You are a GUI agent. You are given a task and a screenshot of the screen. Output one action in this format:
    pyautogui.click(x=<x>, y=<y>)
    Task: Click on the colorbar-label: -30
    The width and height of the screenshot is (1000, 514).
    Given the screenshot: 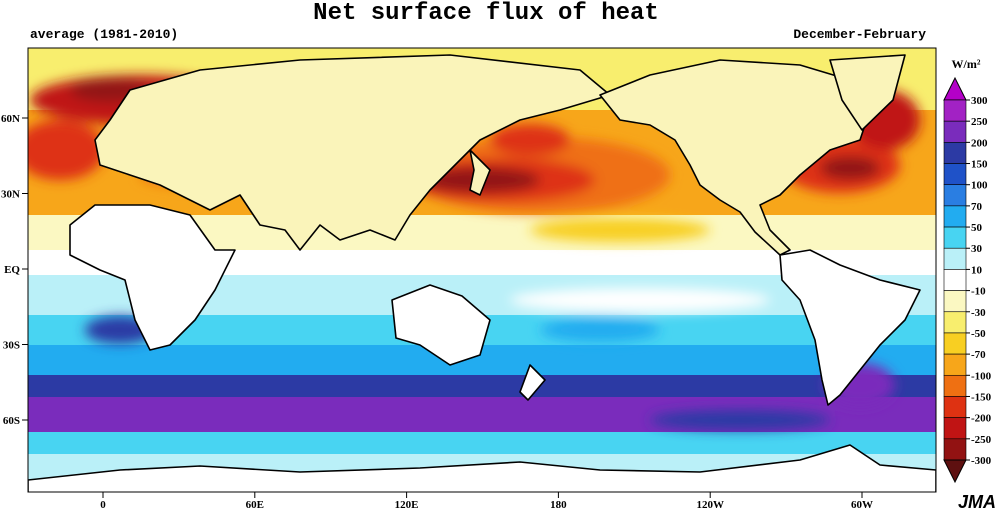 What is the action you would take?
    pyautogui.click(x=978, y=313)
    